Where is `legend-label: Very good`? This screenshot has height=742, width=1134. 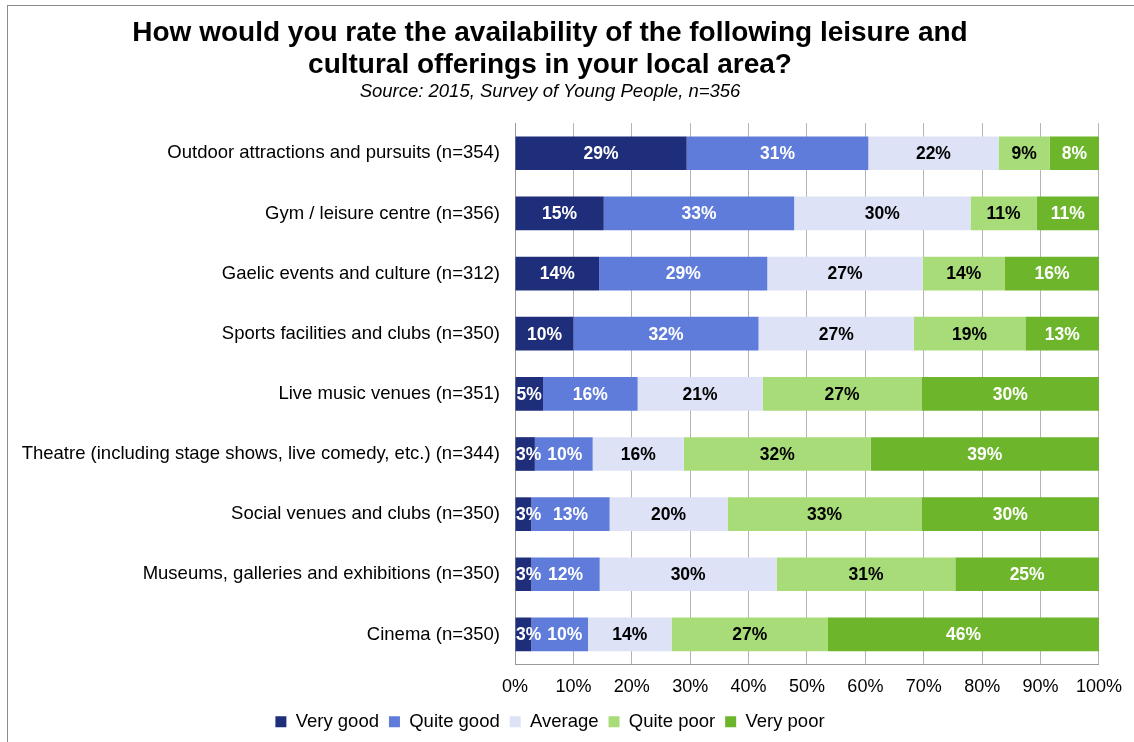
legend-label: Very good is located at coordinates (337, 720).